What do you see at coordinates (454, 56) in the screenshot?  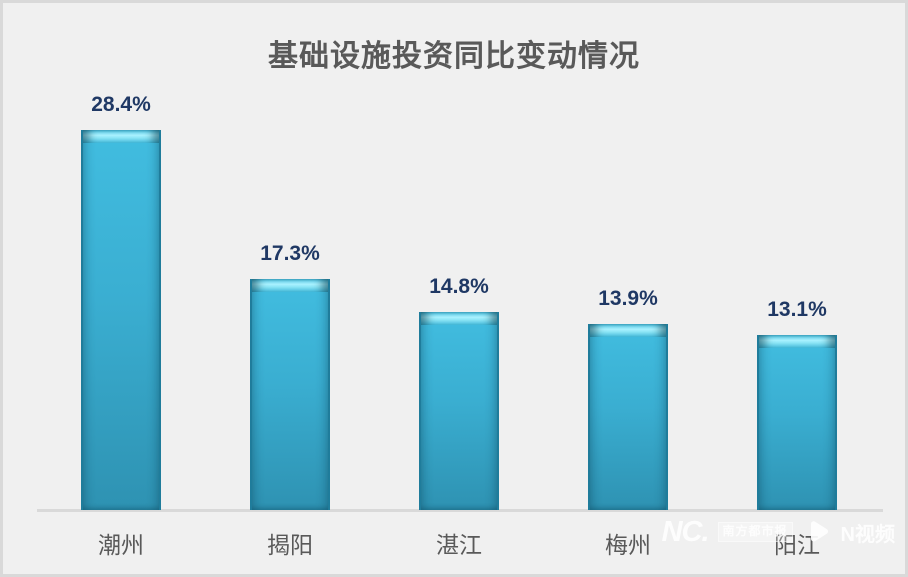 I see `chart-title: 基础设施投资同比变动情况` at bounding box center [454, 56].